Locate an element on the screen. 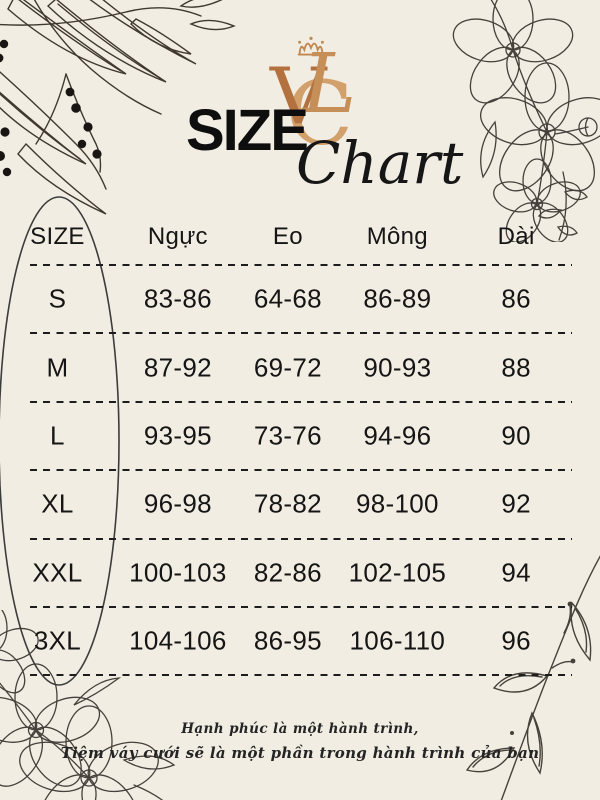  header-cell-dai: Dài is located at coordinates (516, 236).